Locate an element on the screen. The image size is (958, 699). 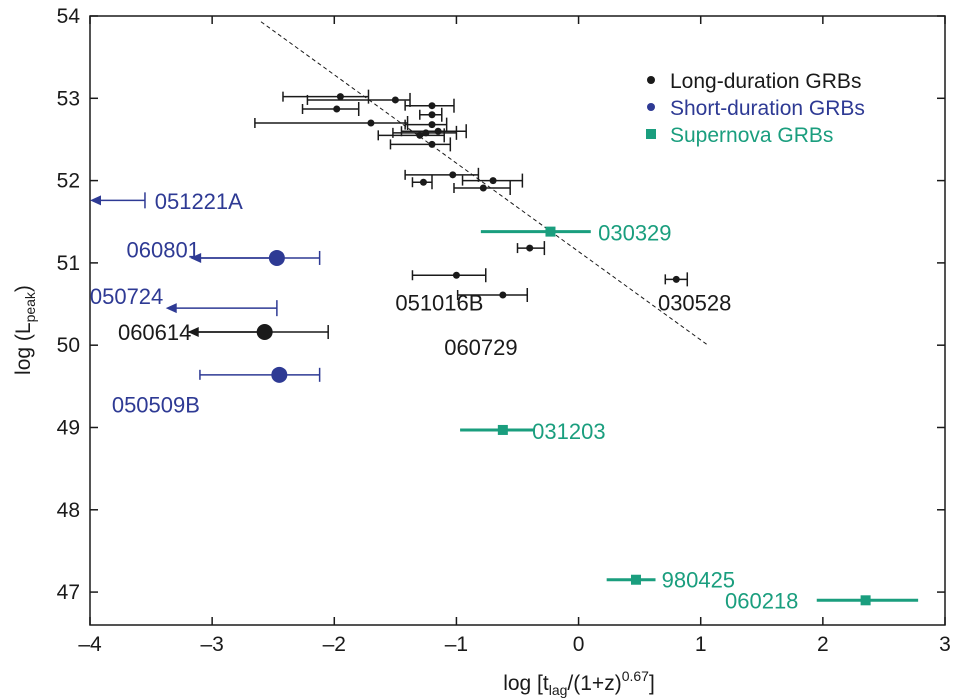
point-label: 060614 is located at coordinates (154, 332).